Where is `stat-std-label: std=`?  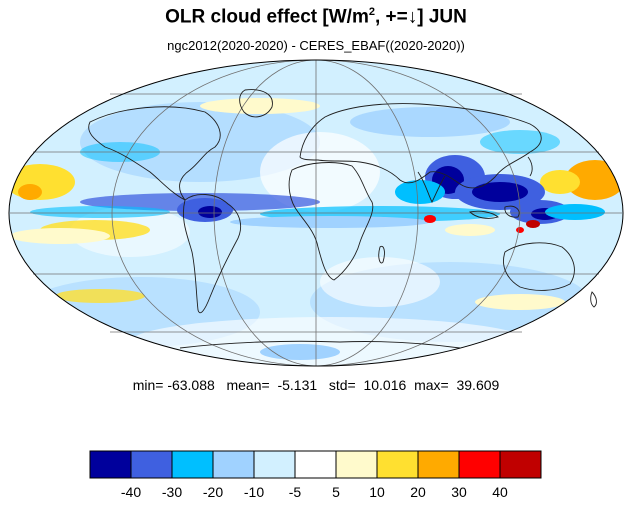 stat-std-label: std= is located at coordinates (342, 385).